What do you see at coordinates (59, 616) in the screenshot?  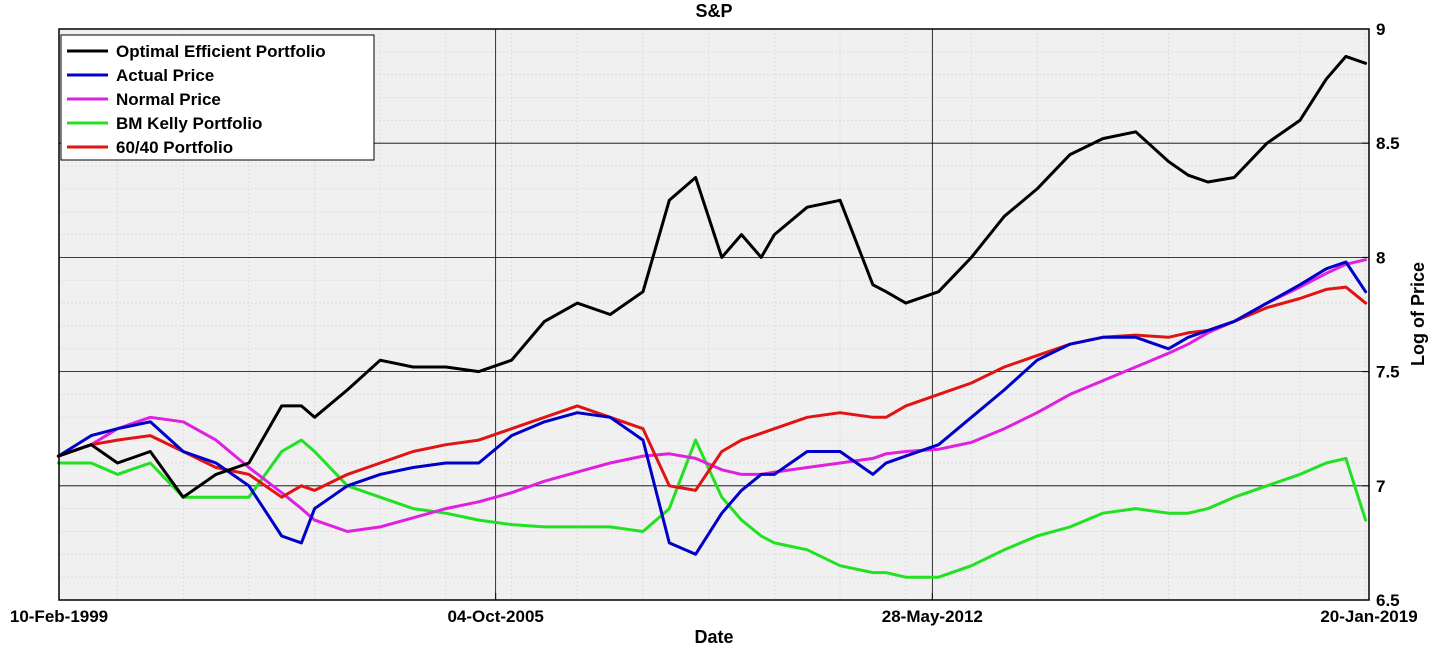 I see `x-tick-label: 10-Feb-1999` at bounding box center [59, 616].